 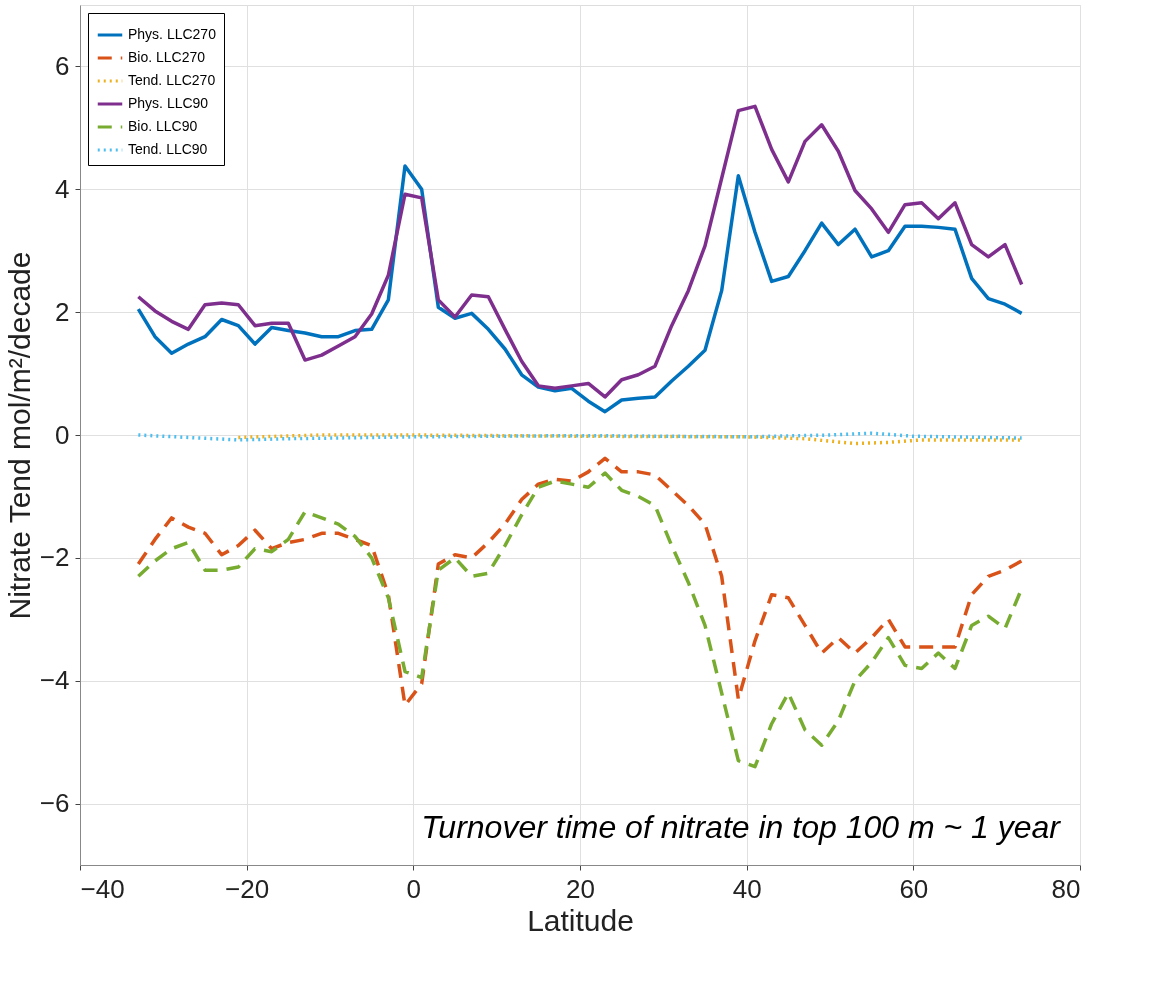 What do you see at coordinates (163, 126) in the screenshot?
I see `legend-label: Bio. LLC90` at bounding box center [163, 126].